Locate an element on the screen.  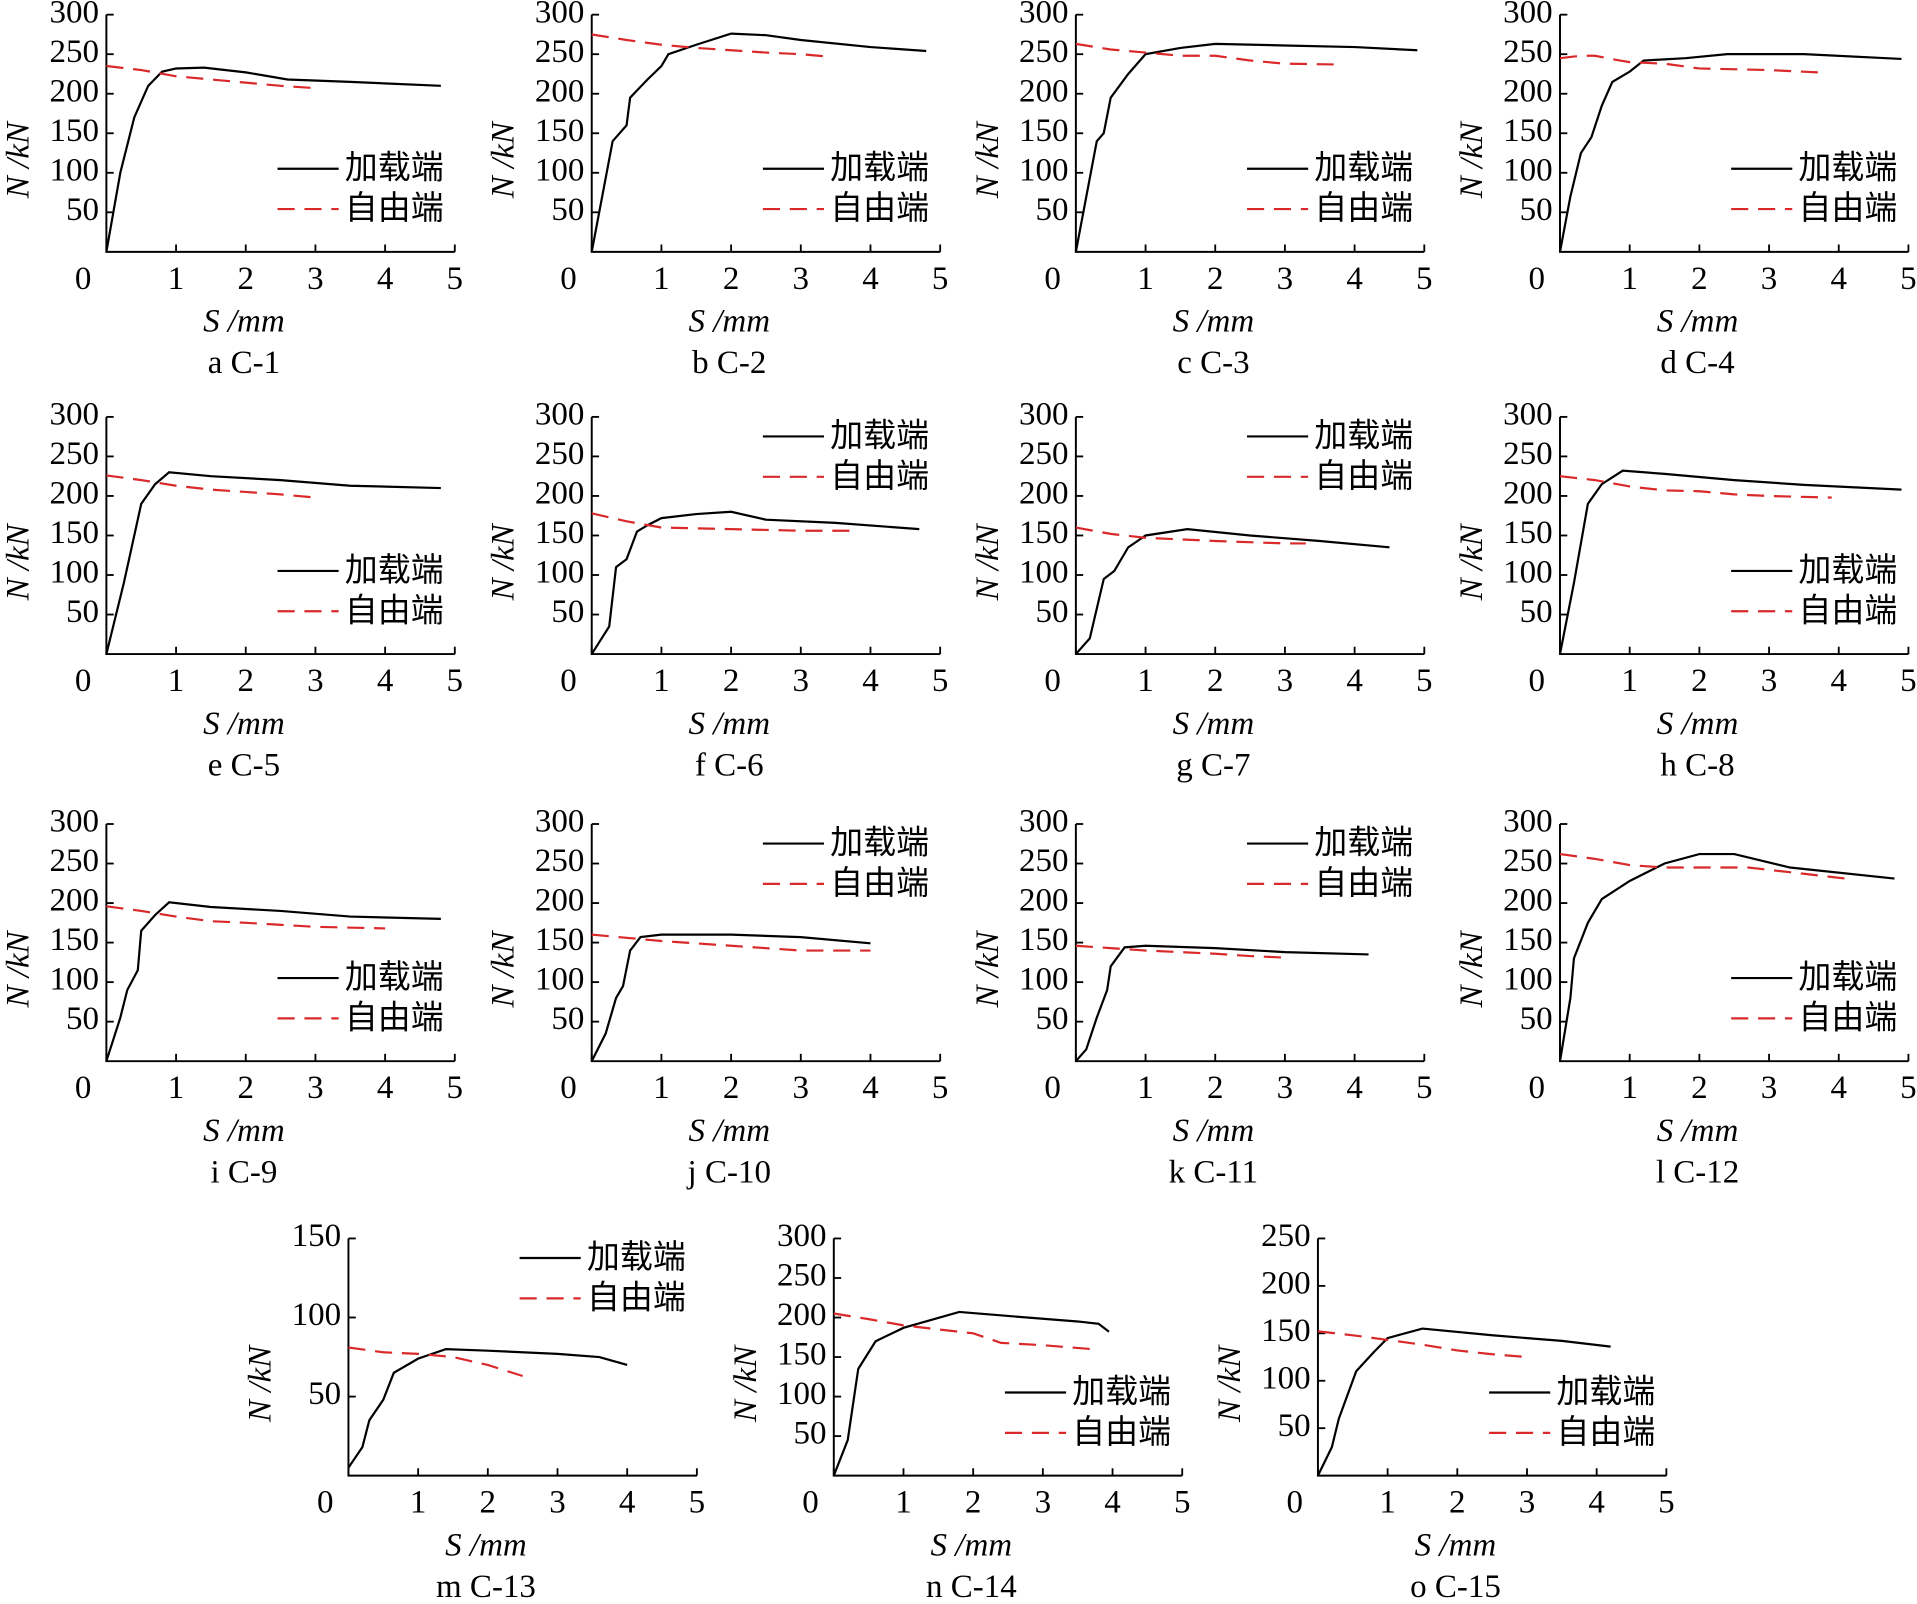
caption: f C-6 is located at coordinates (729, 765).